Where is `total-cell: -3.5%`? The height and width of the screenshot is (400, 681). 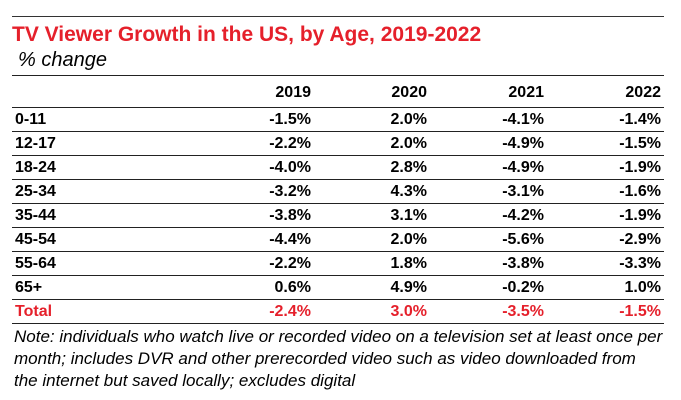 total-cell: -3.5% is located at coordinates (523, 311).